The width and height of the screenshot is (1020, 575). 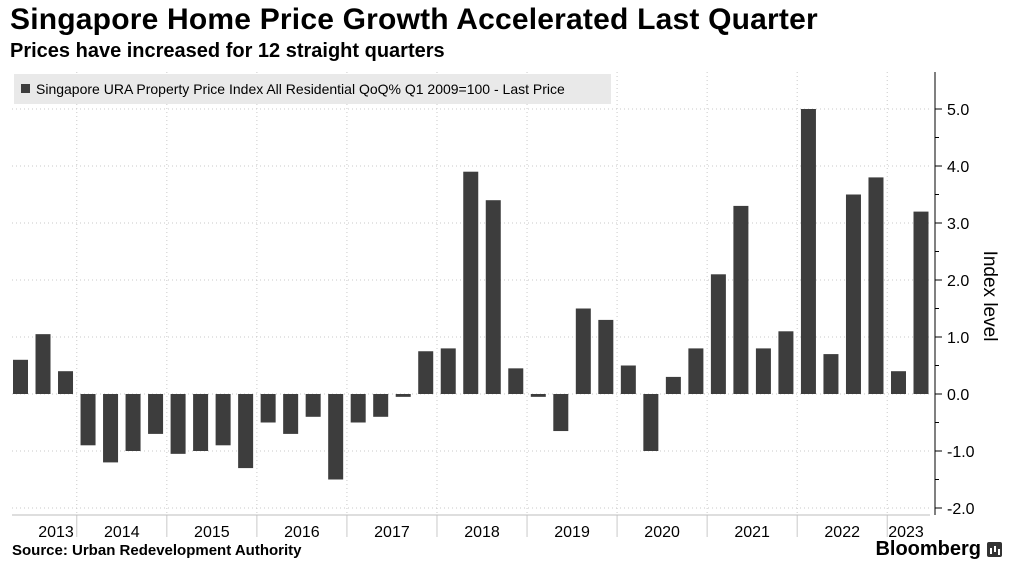 I want to click on bloomberg-logo: Bloomberg, so click(x=938, y=549).